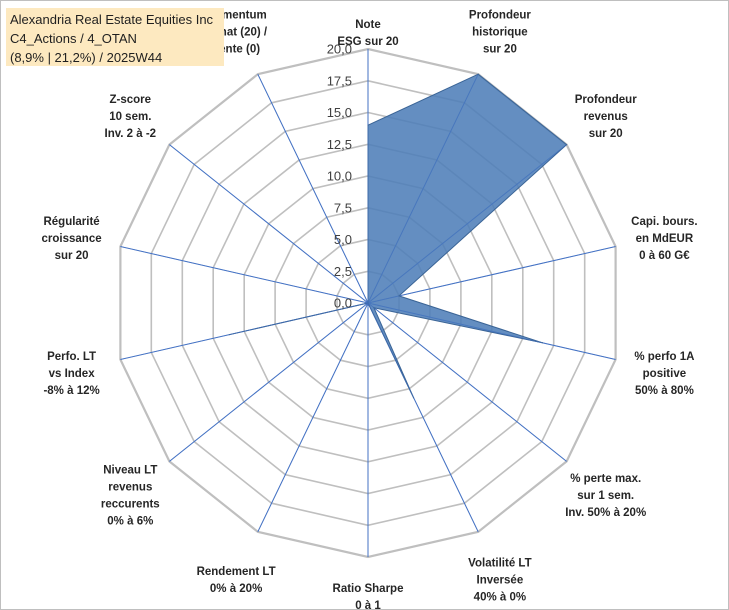 This screenshot has height=610, width=729. What do you see at coordinates (339, 144) in the screenshot?
I see `tick-label: 12,5` at bounding box center [339, 144].